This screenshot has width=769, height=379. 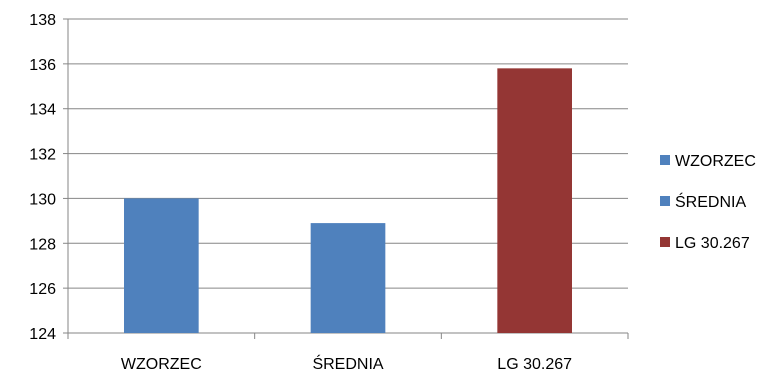 What do you see at coordinates (42, 177) in the screenshot?
I see `y-tick-labels: 124 126 128 130 132 134 136 138` at bounding box center [42, 177].